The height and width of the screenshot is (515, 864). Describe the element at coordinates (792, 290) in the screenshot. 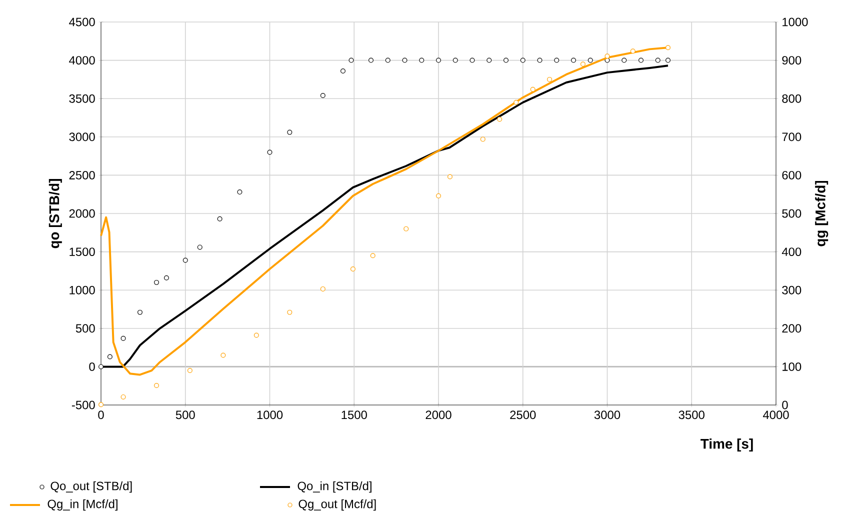

I see `y2-tick-label: 300` at that location.